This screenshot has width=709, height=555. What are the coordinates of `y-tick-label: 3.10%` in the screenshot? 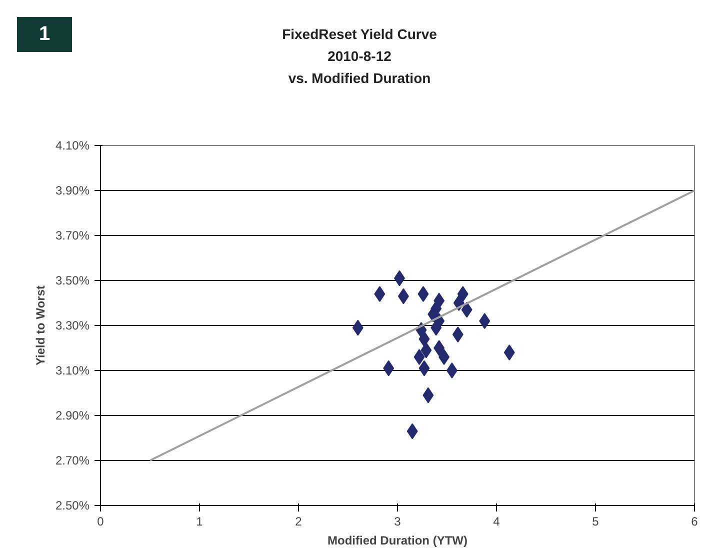 It's located at (72, 371).